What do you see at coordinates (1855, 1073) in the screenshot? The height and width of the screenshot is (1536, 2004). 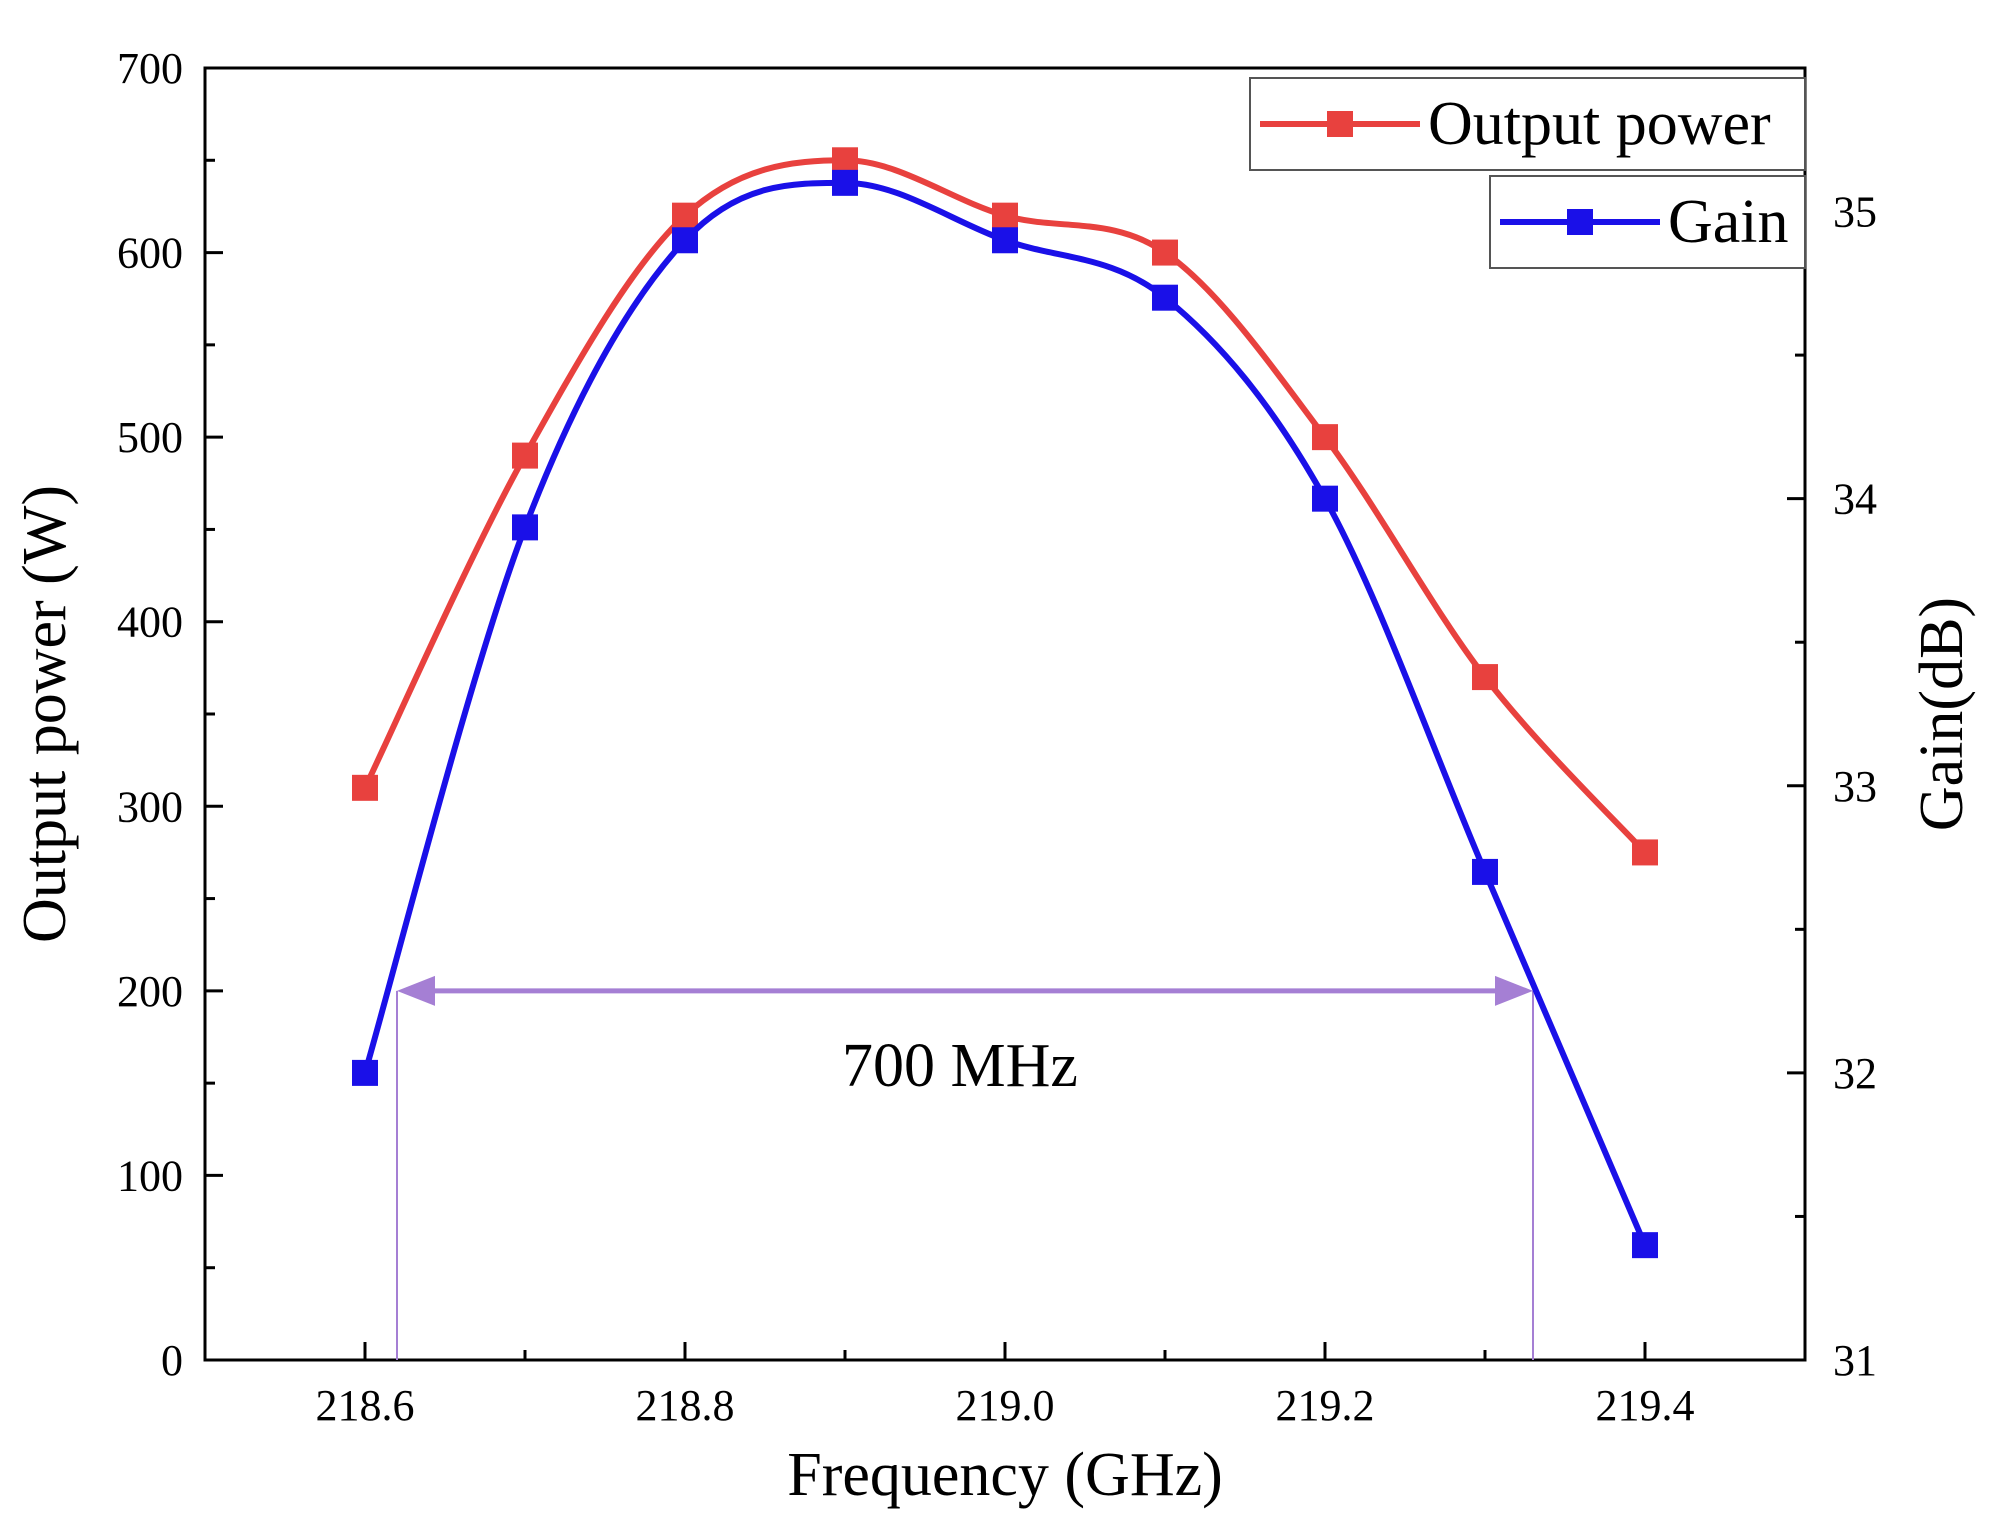 I see `y2-tick-label: 32` at bounding box center [1855, 1073].